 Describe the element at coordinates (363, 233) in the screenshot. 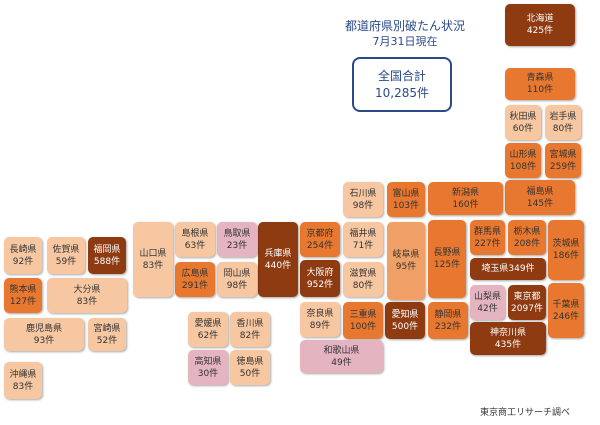

I see `prefecture-name: 福井県` at that location.